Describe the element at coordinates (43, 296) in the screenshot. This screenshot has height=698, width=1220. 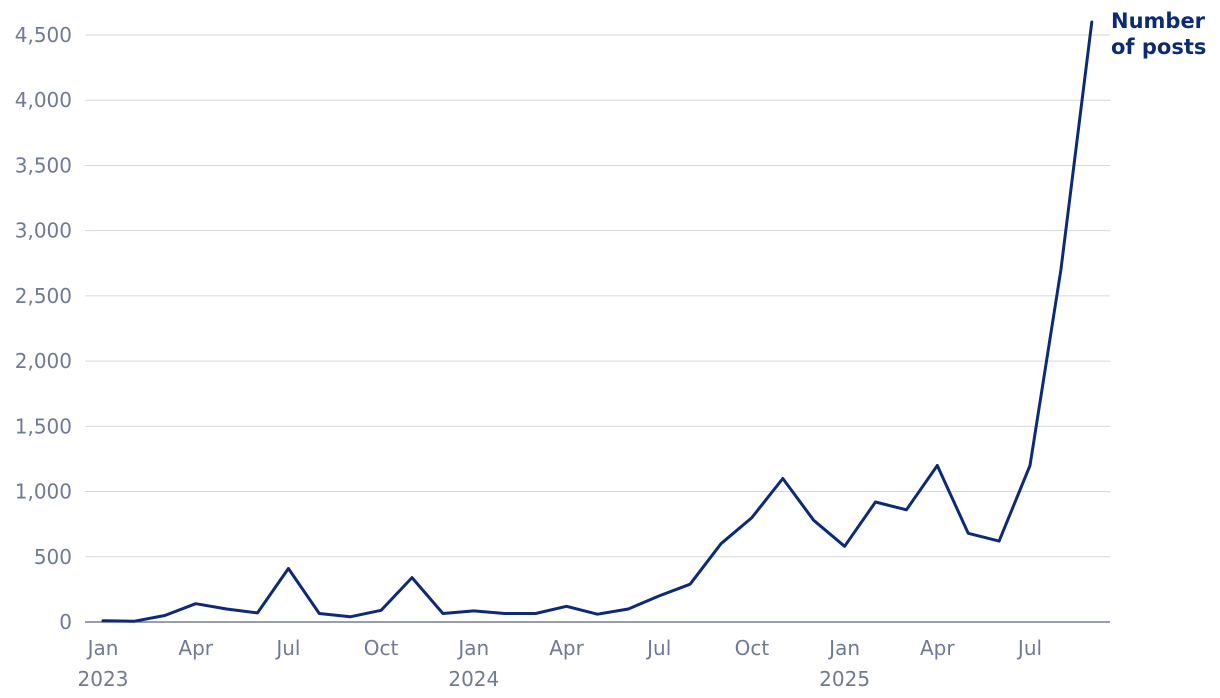
I see `y-tick-label: 2,500` at that location.